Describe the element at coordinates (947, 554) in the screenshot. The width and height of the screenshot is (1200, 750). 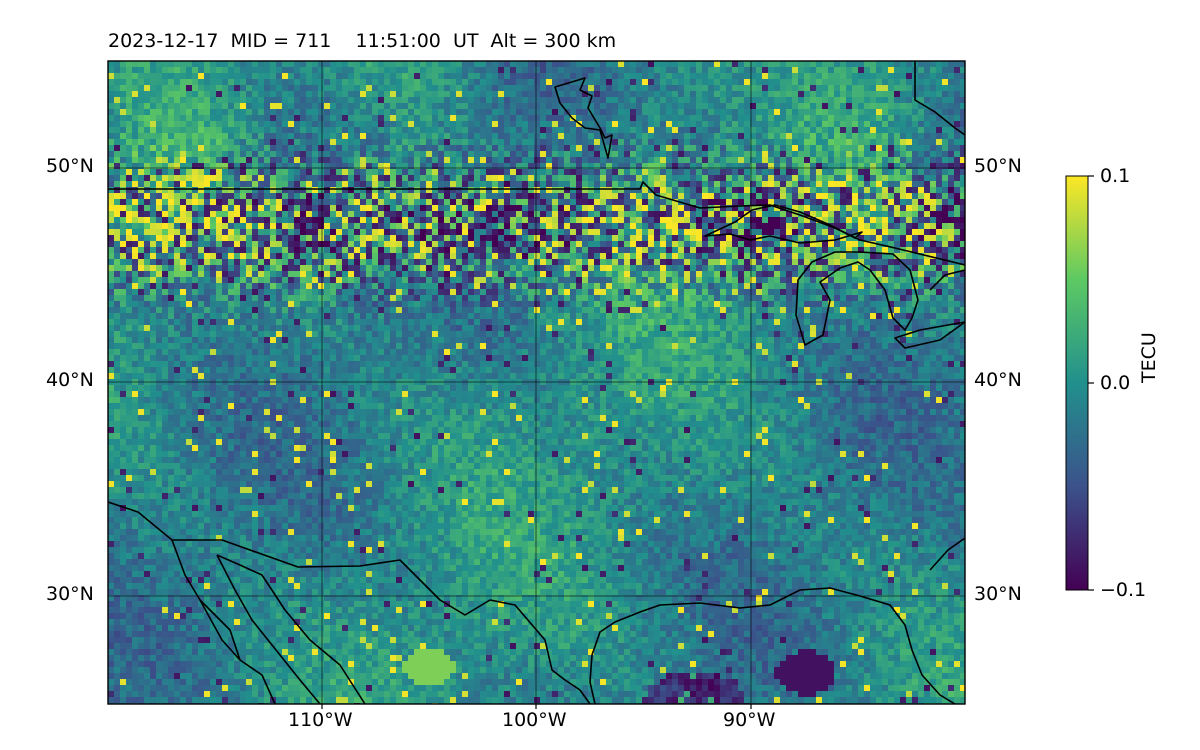
I see `florida-west-coast` at that location.